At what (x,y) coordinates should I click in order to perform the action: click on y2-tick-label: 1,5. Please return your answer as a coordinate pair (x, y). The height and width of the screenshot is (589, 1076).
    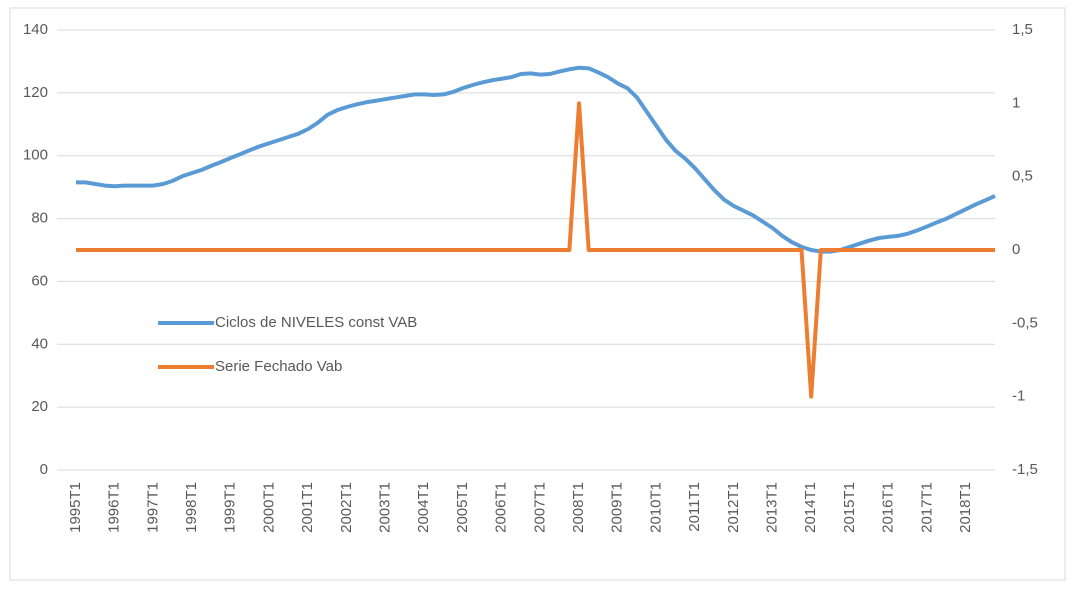
    Looking at the image, I should click on (1022, 29).